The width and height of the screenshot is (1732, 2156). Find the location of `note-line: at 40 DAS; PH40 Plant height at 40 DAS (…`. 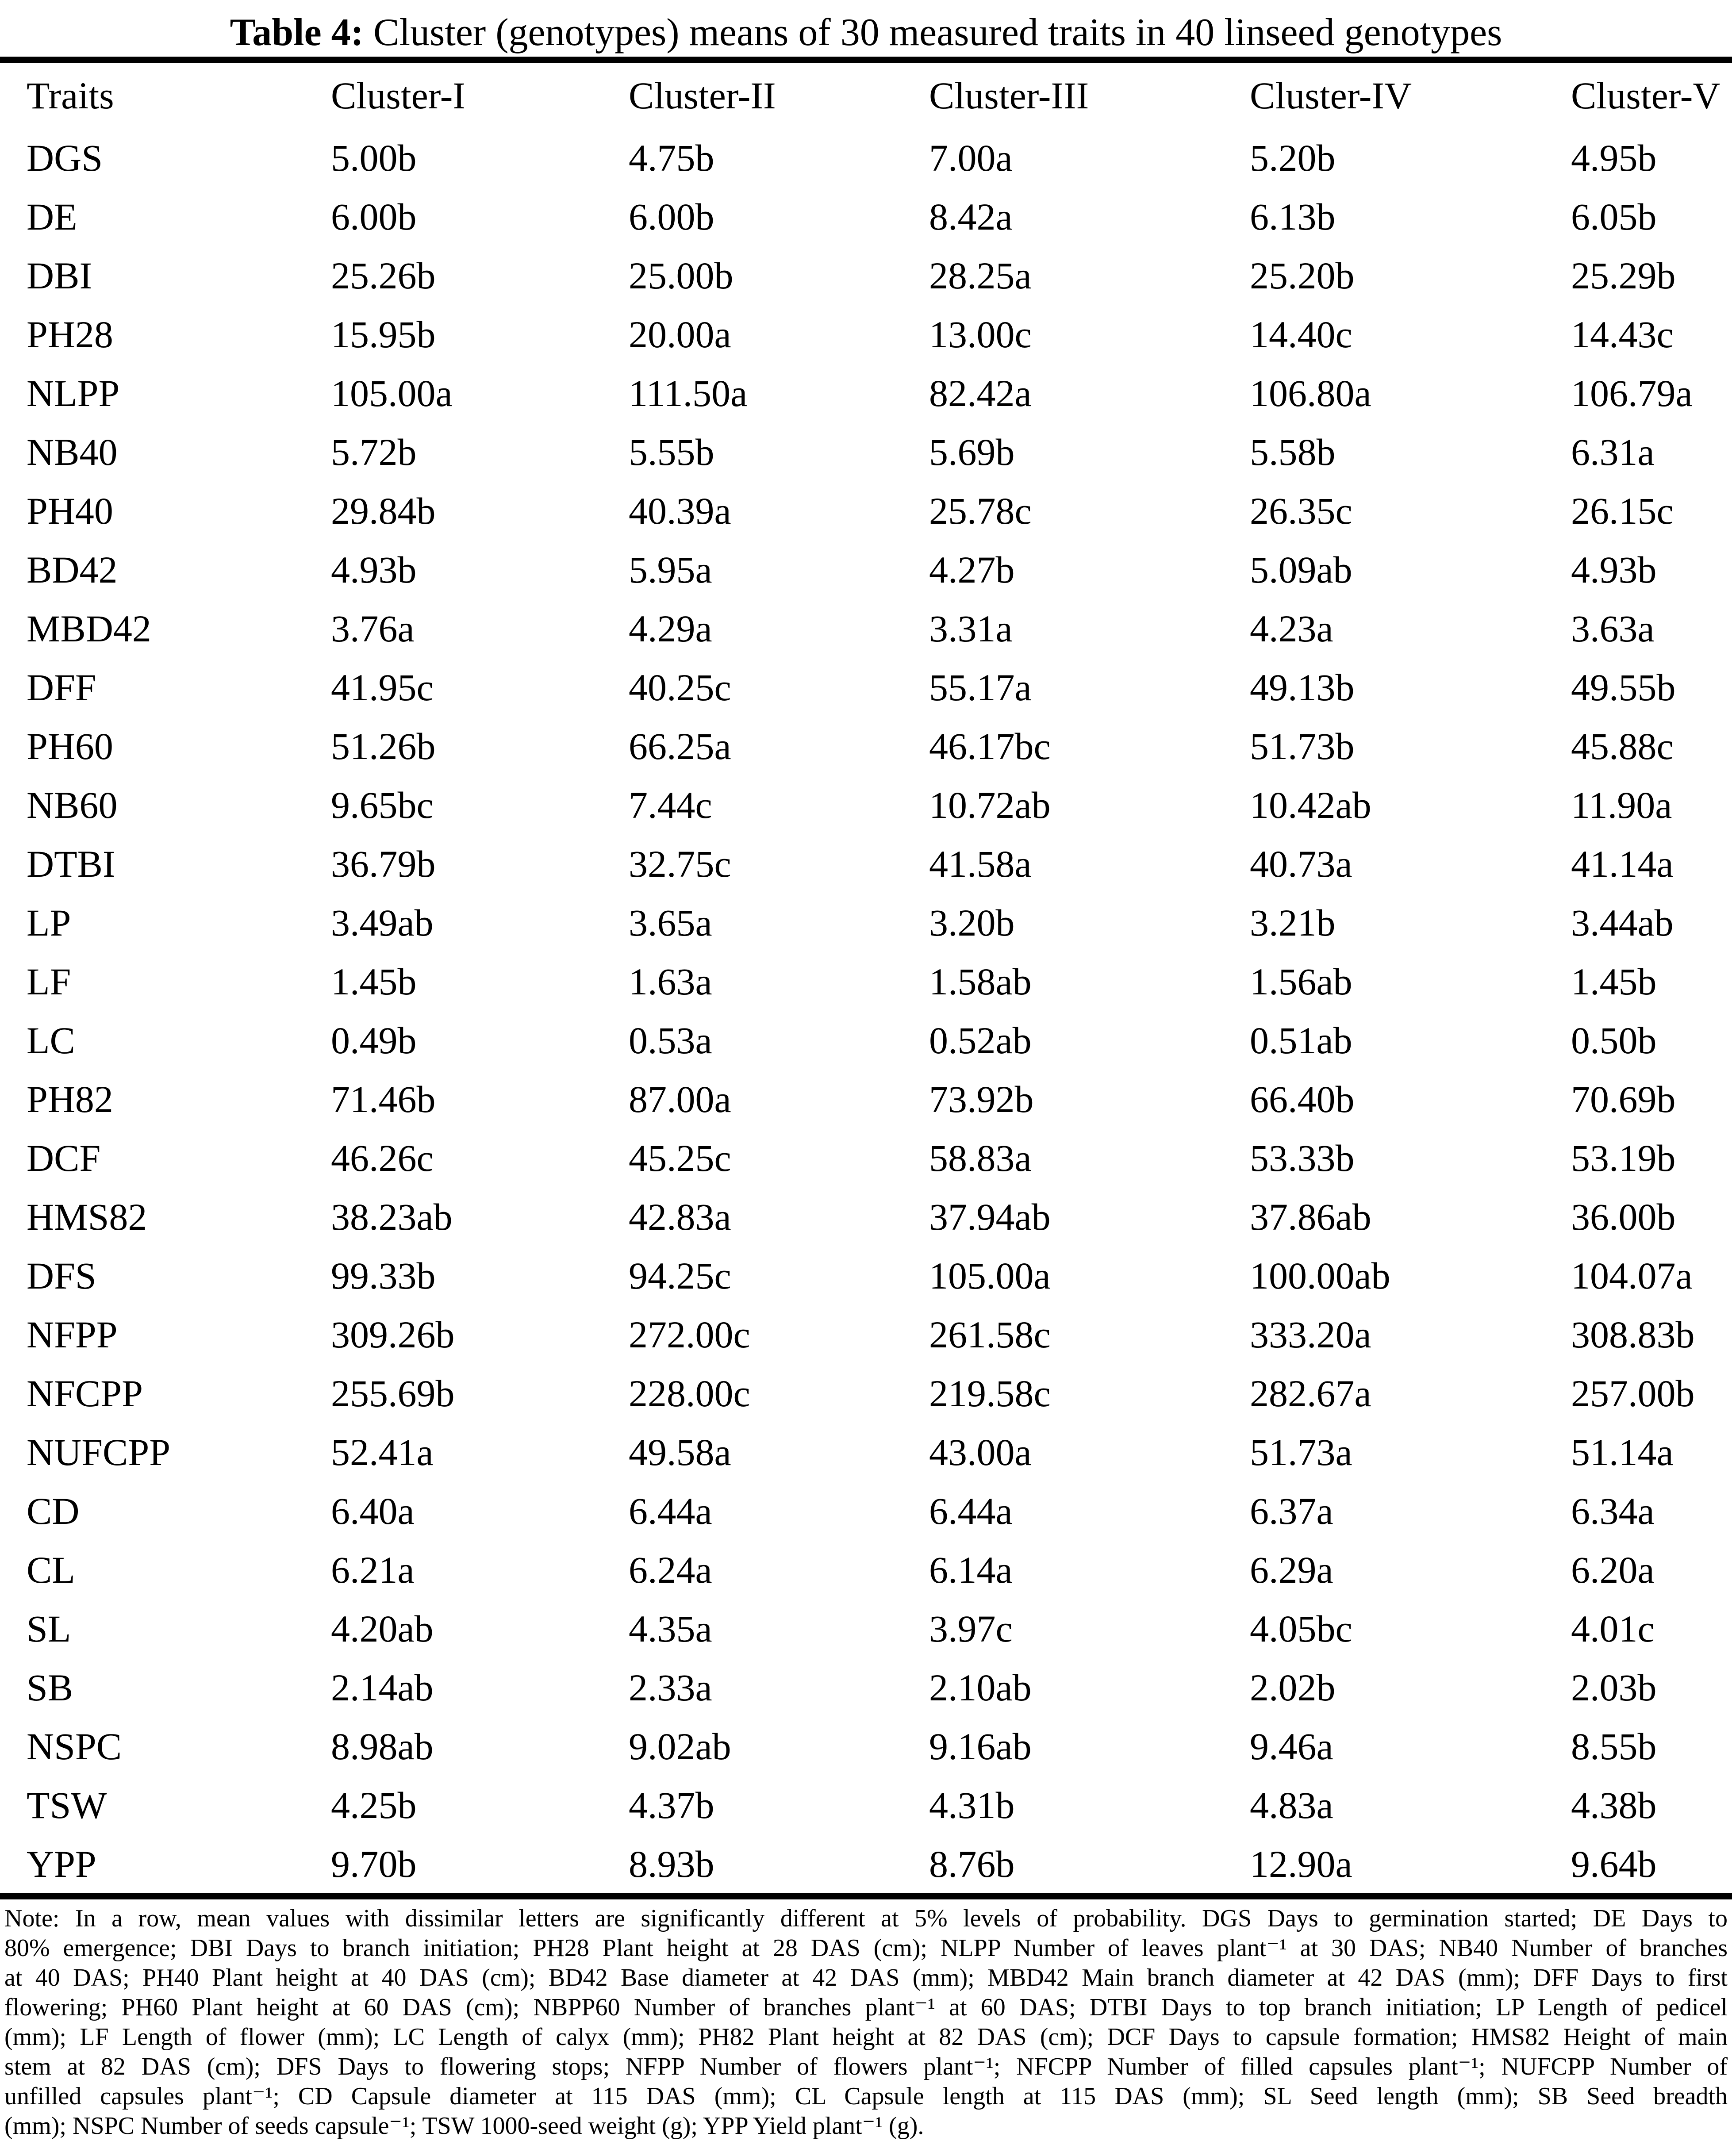

note-line: at 40 DAS; PH40 Plant height at 40 DAS (… is located at coordinates (866, 1977).